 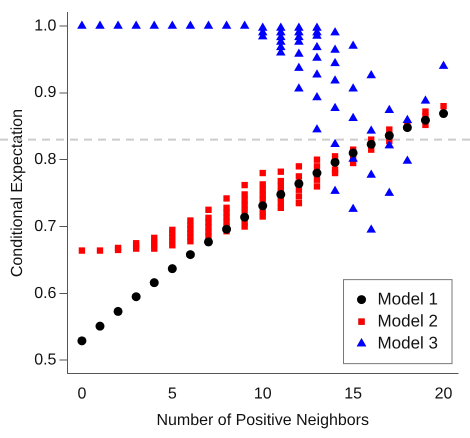 I want to click on x-tick-label: 0, so click(x=81, y=394).